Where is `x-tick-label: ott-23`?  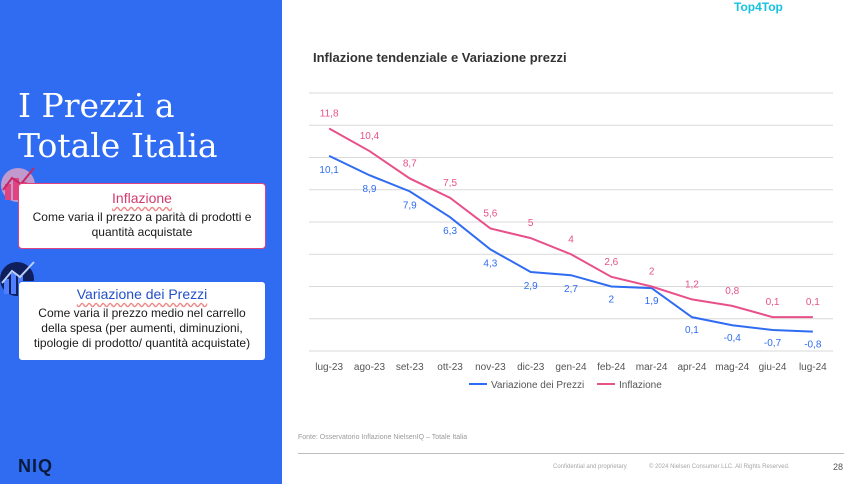
x-tick-label: ott-23 is located at coordinates (450, 367).